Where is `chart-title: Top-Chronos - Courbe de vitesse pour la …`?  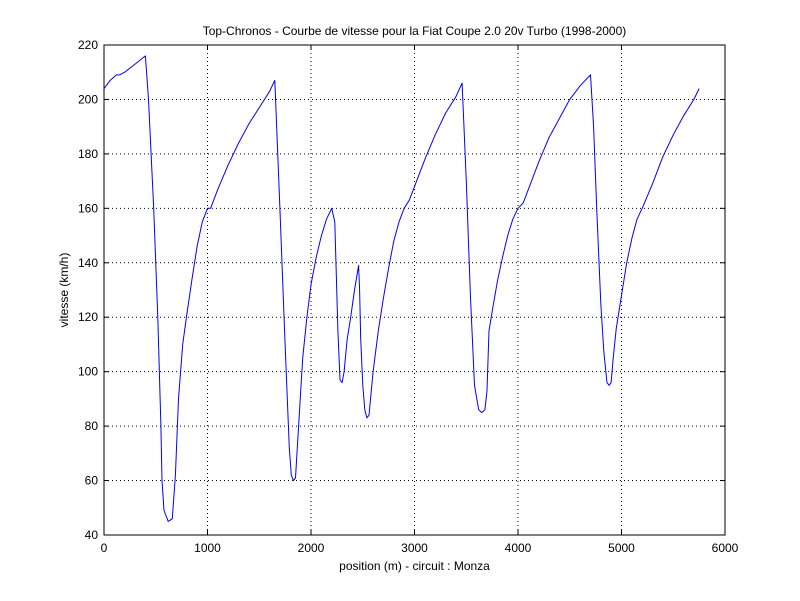 chart-title: Top-Chronos - Courbe de vitesse pour la … is located at coordinates (415, 31).